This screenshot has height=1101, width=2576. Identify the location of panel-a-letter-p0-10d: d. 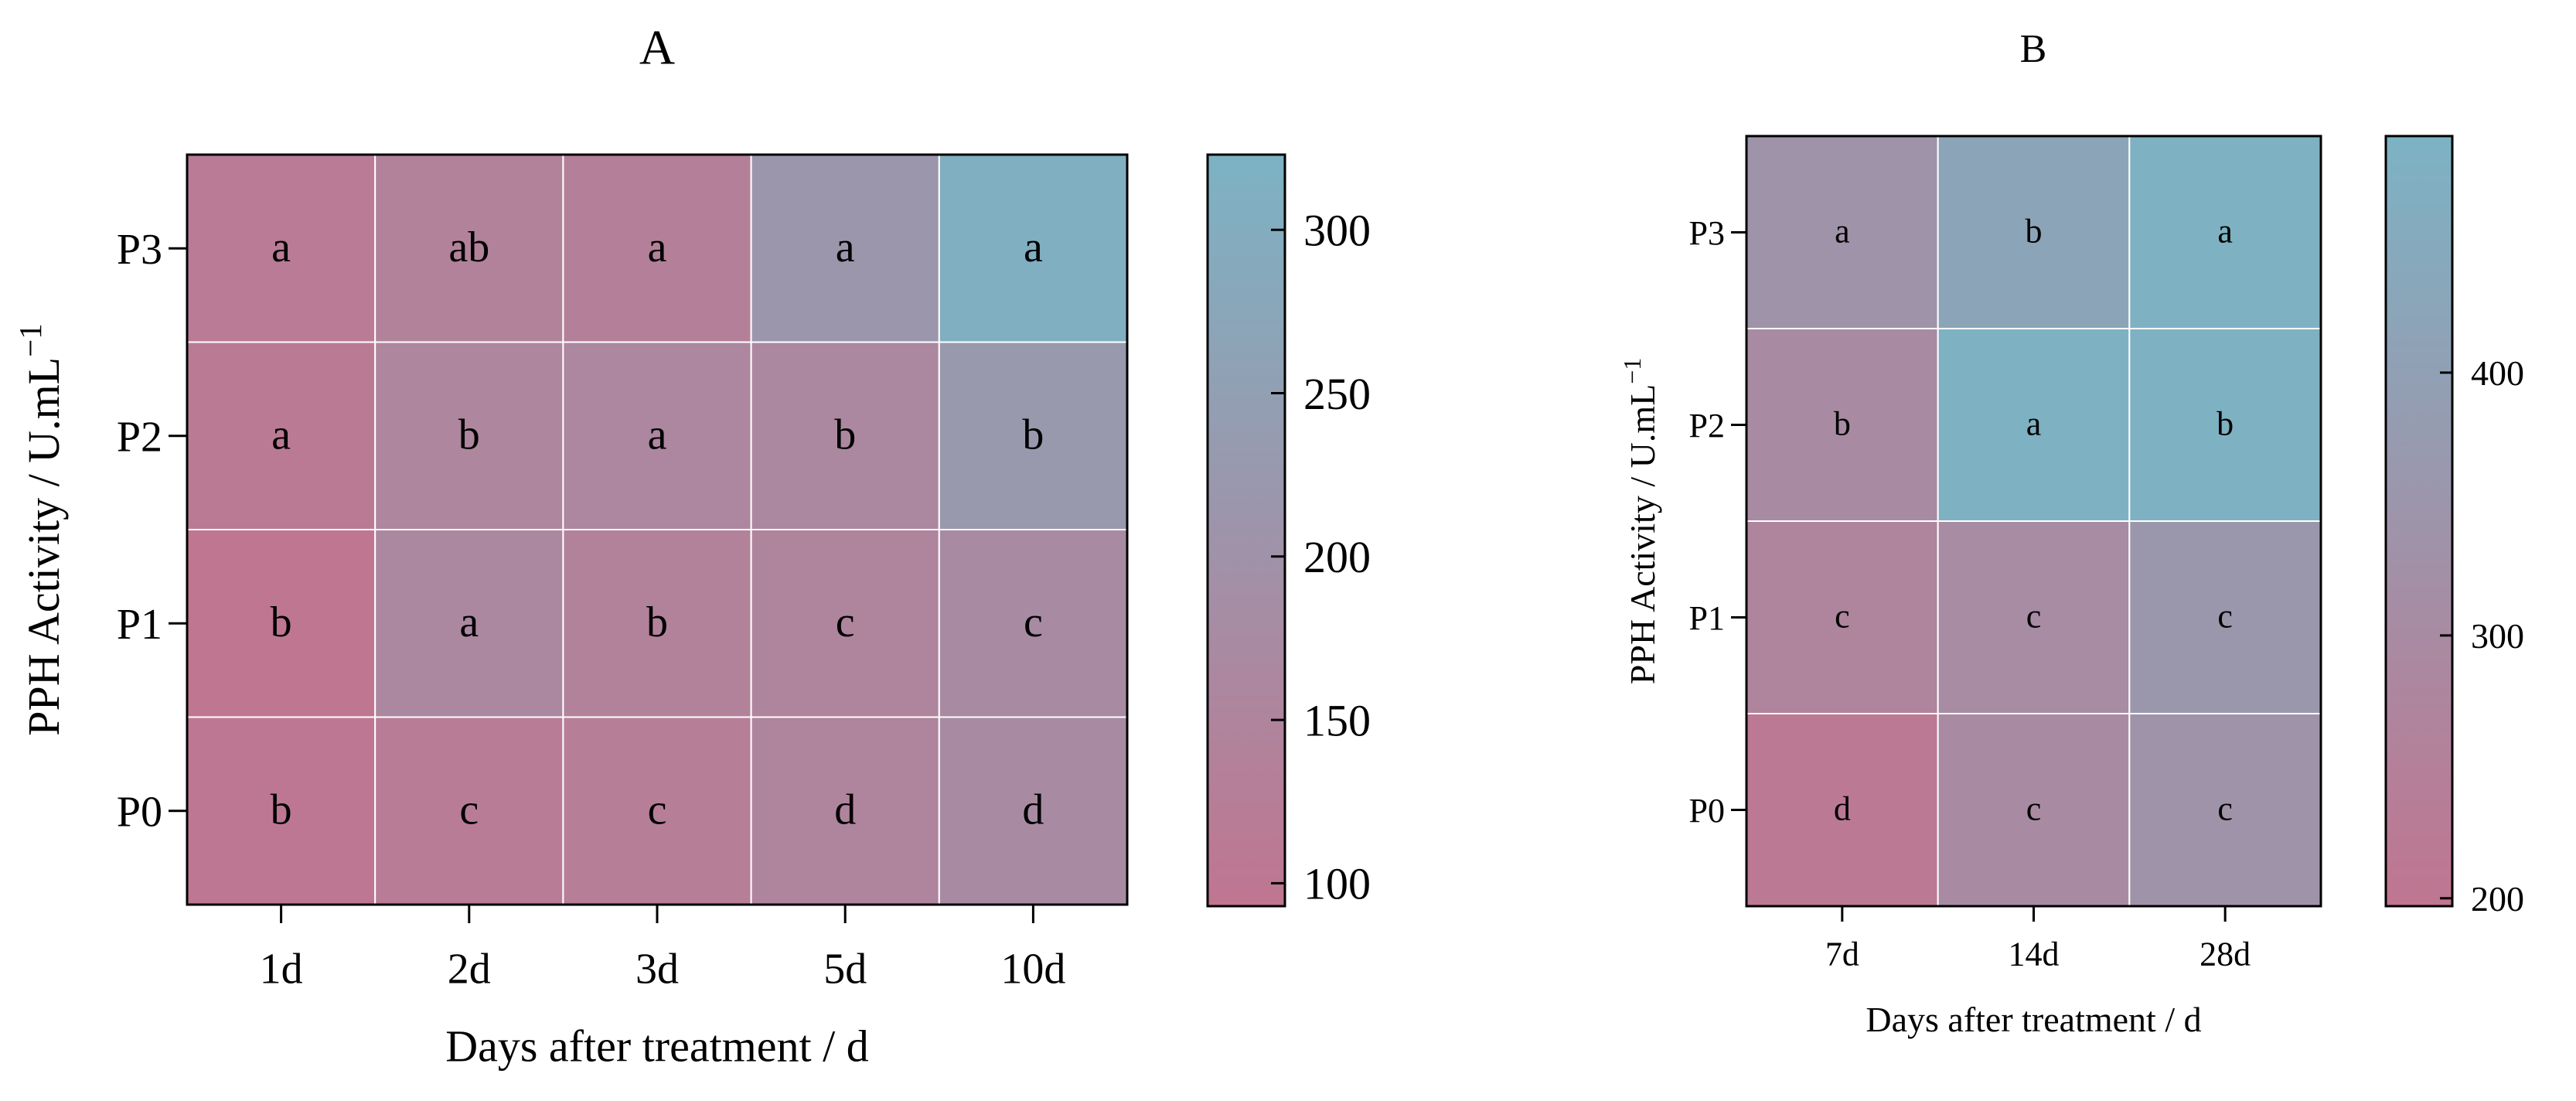
(1033, 810).